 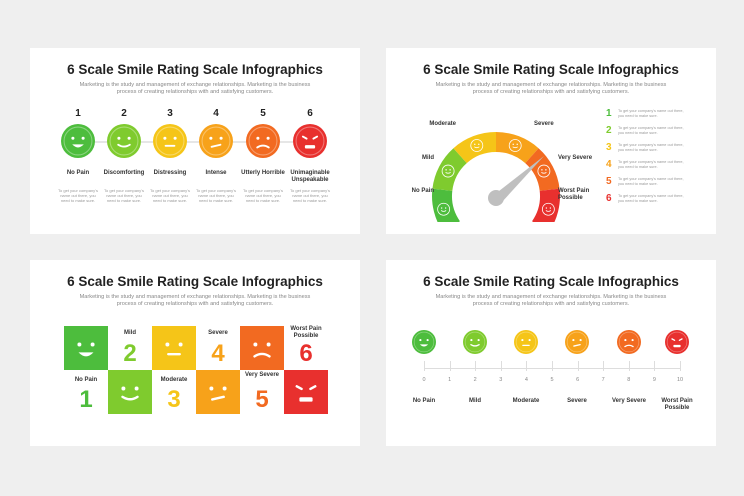 What do you see at coordinates (424, 401) in the screenshot?
I see `scale-label: No Pain` at bounding box center [424, 401].